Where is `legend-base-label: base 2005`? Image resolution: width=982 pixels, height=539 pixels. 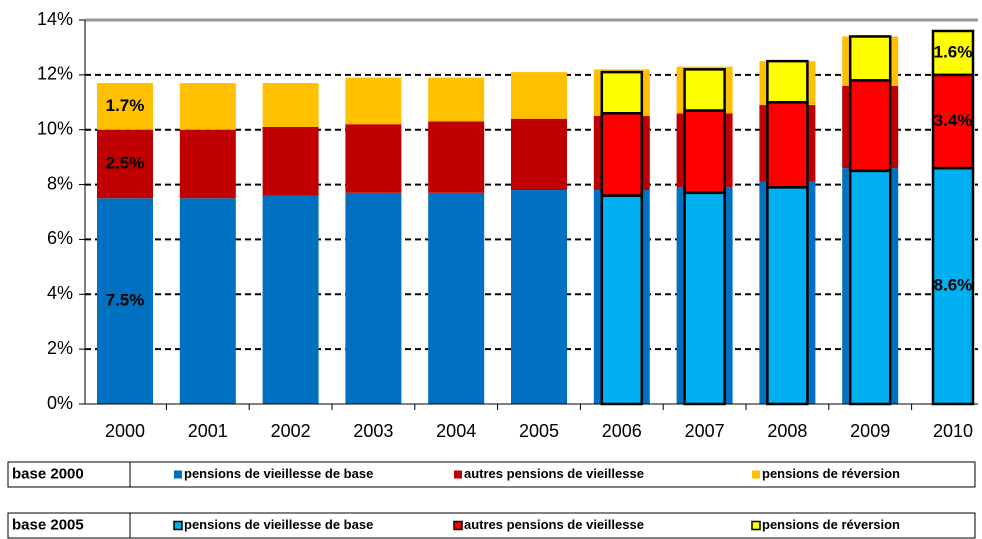 legend-base-label: base 2005 is located at coordinates (48, 524).